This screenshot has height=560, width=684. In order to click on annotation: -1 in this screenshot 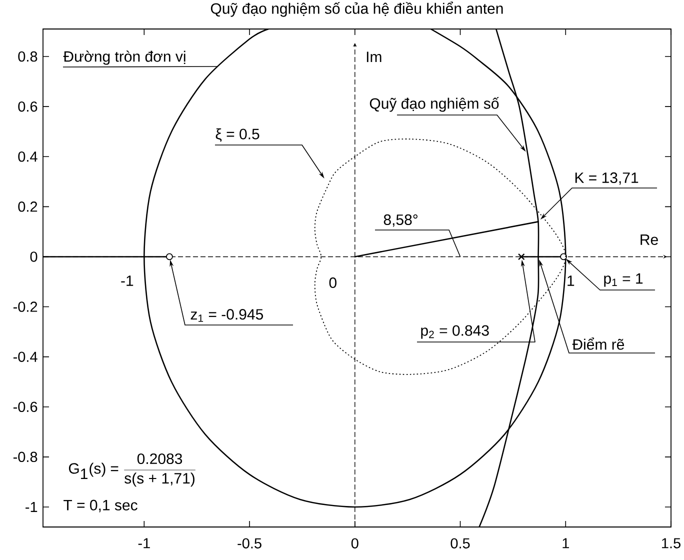, I will do `click(127, 281)`.